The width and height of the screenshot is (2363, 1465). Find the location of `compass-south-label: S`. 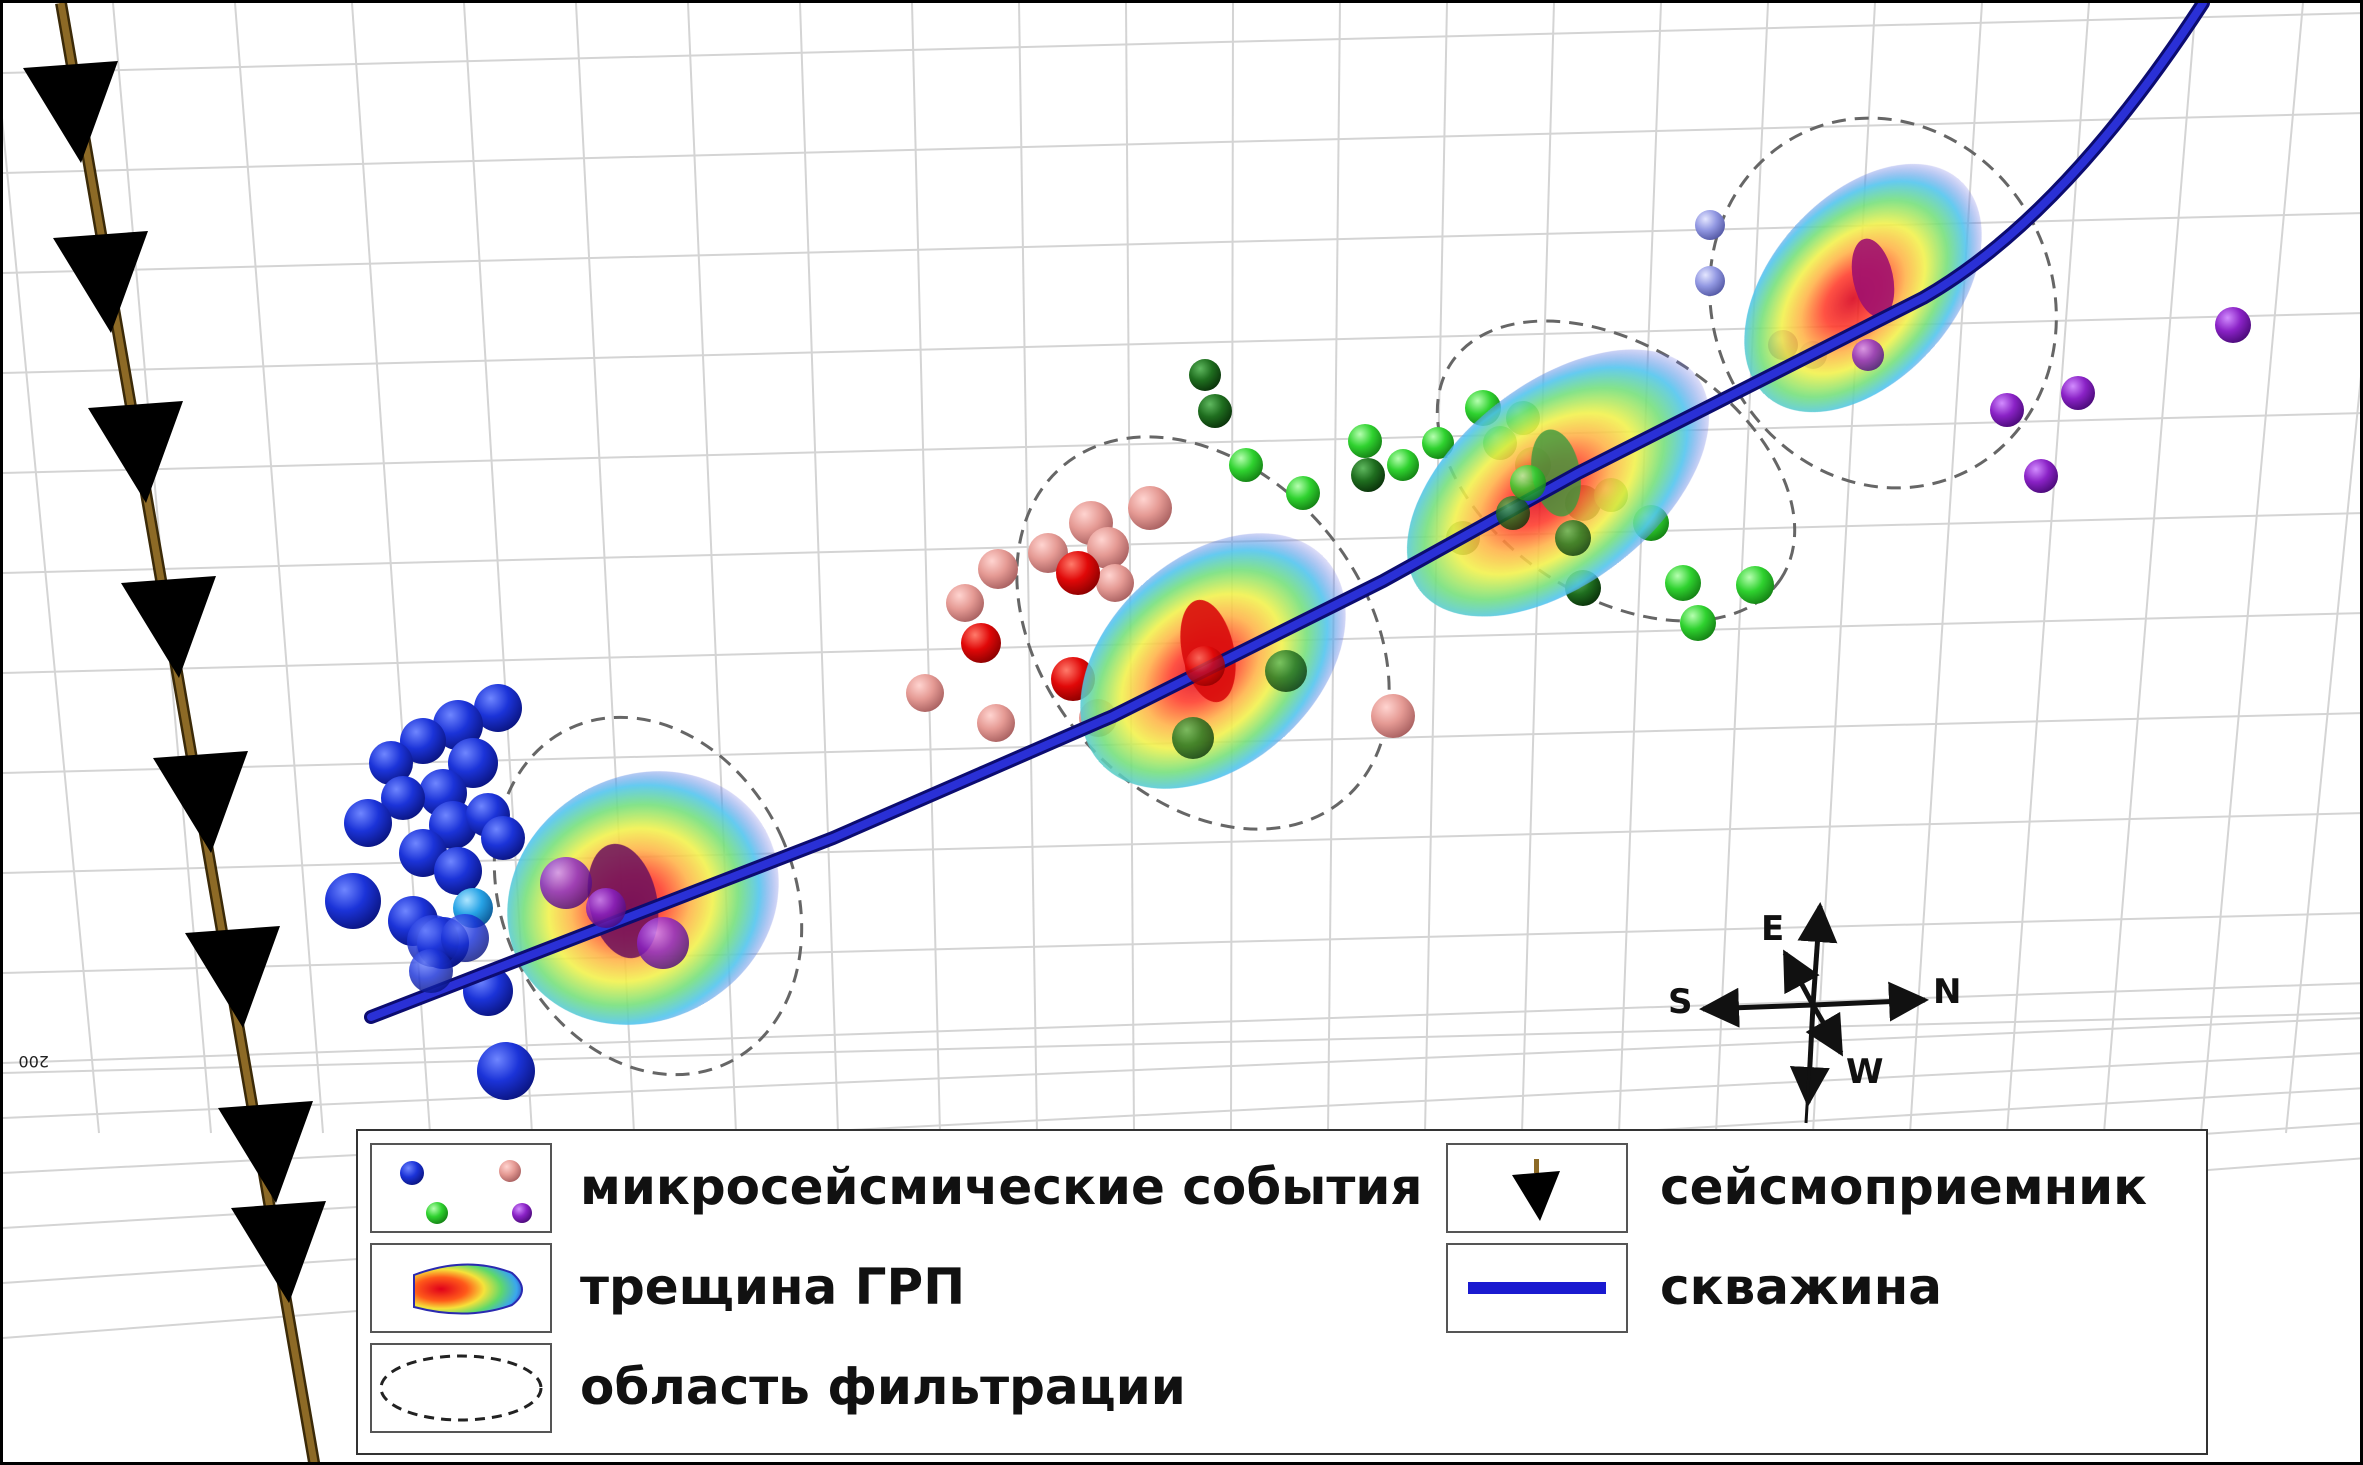

compass-south-label: S is located at coordinates (1680, 1002).